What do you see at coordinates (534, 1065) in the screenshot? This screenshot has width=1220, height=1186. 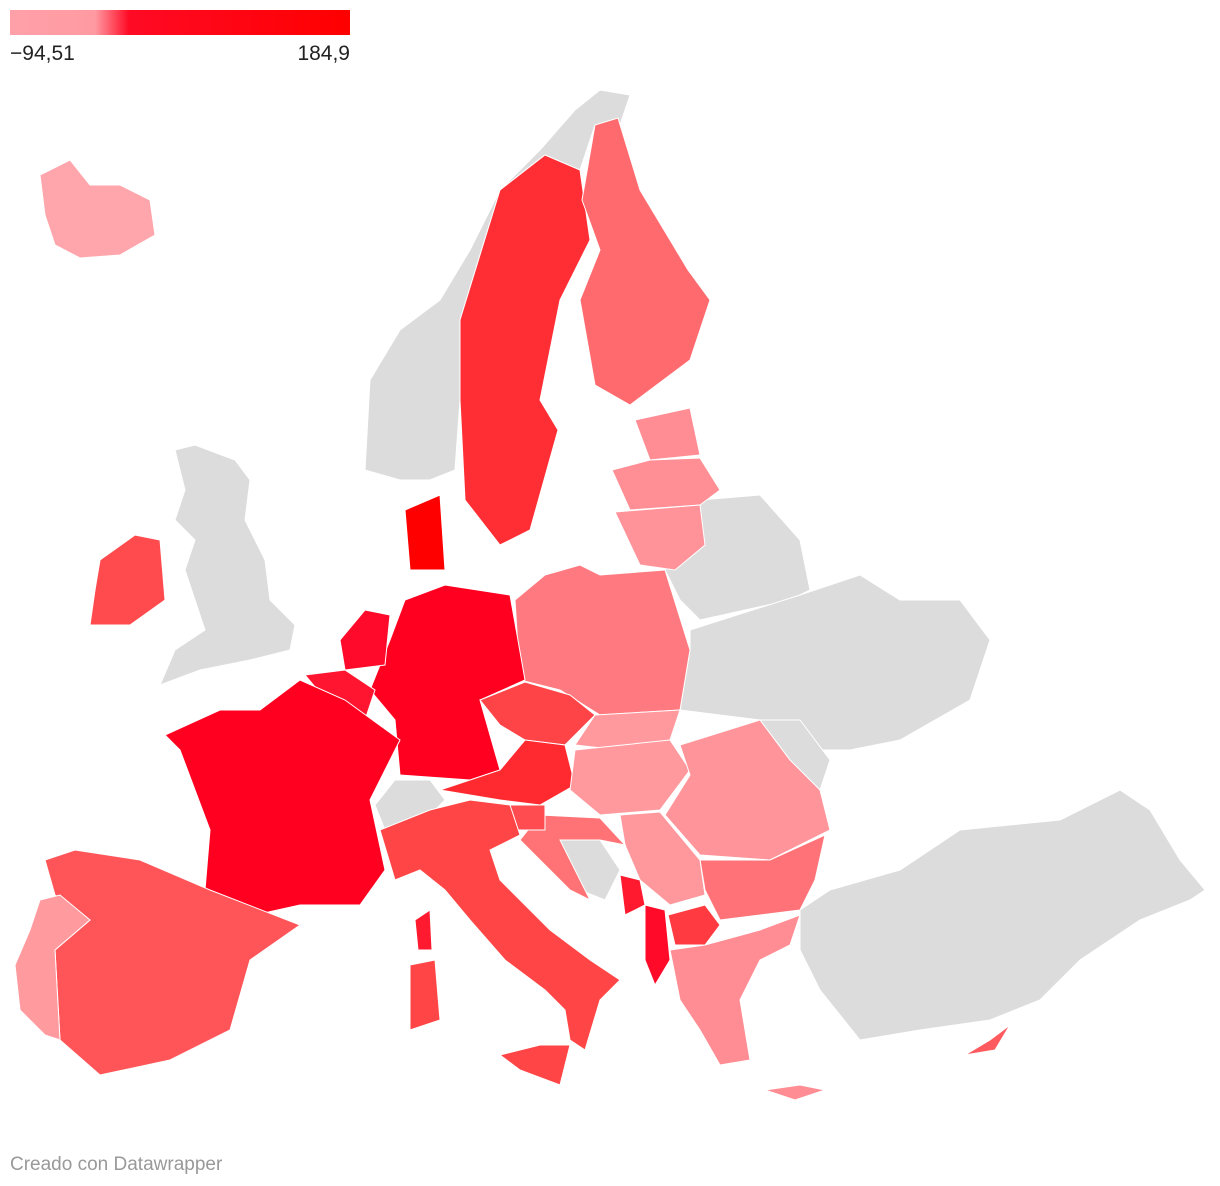 I see `sicily` at bounding box center [534, 1065].